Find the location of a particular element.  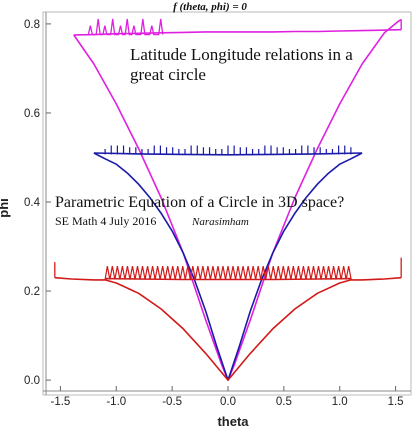

chart-title: f (theta, phi) = 0 is located at coordinates (210, 7).